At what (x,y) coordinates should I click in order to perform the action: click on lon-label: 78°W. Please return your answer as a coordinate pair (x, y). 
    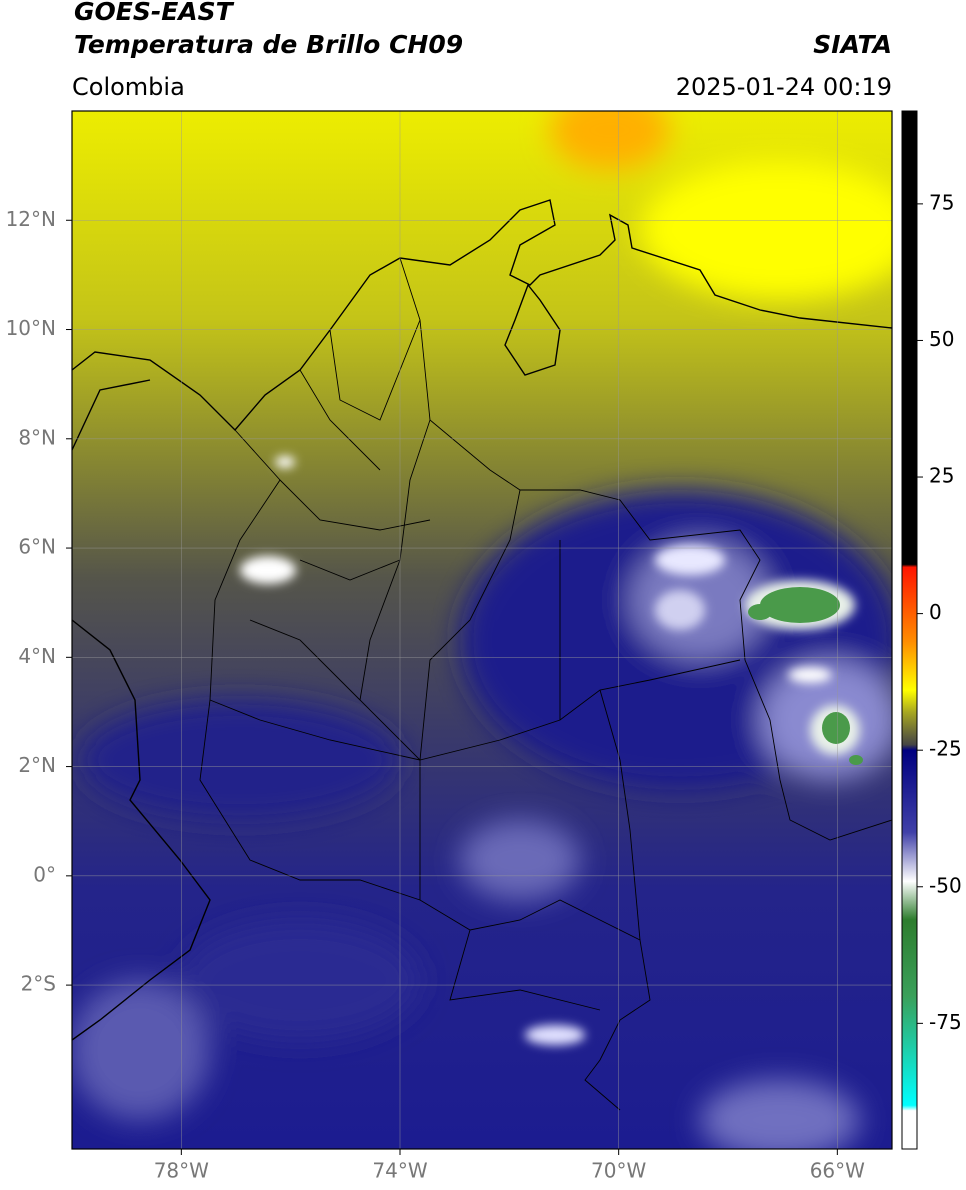
    Looking at the image, I should click on (181, 1171).